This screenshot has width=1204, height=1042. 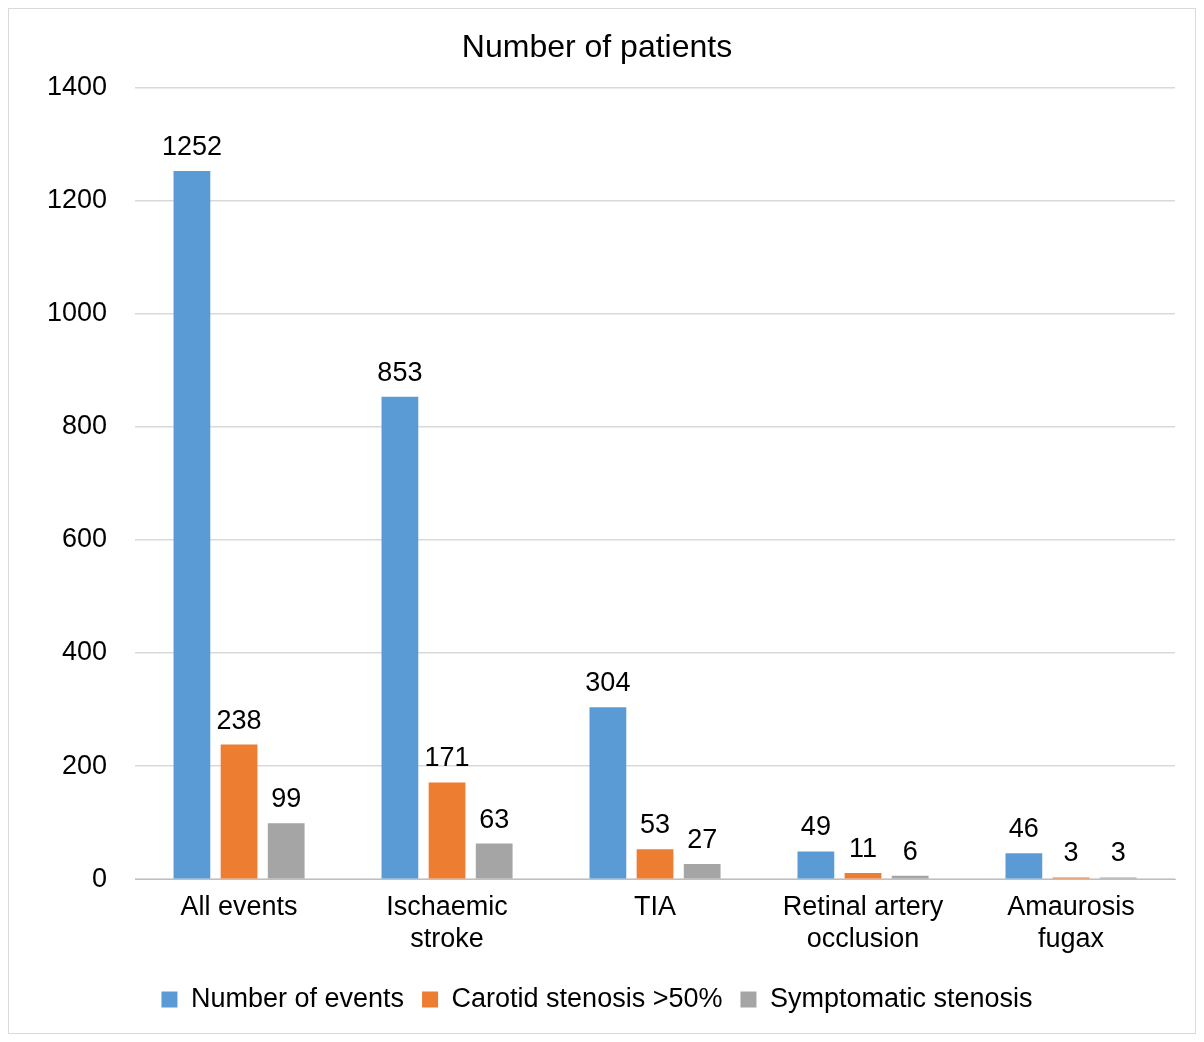 What do you see at coordinates (85, 538) in the screenshot?
I see `y-tick-label: 600` at bounding box center [85, 538].